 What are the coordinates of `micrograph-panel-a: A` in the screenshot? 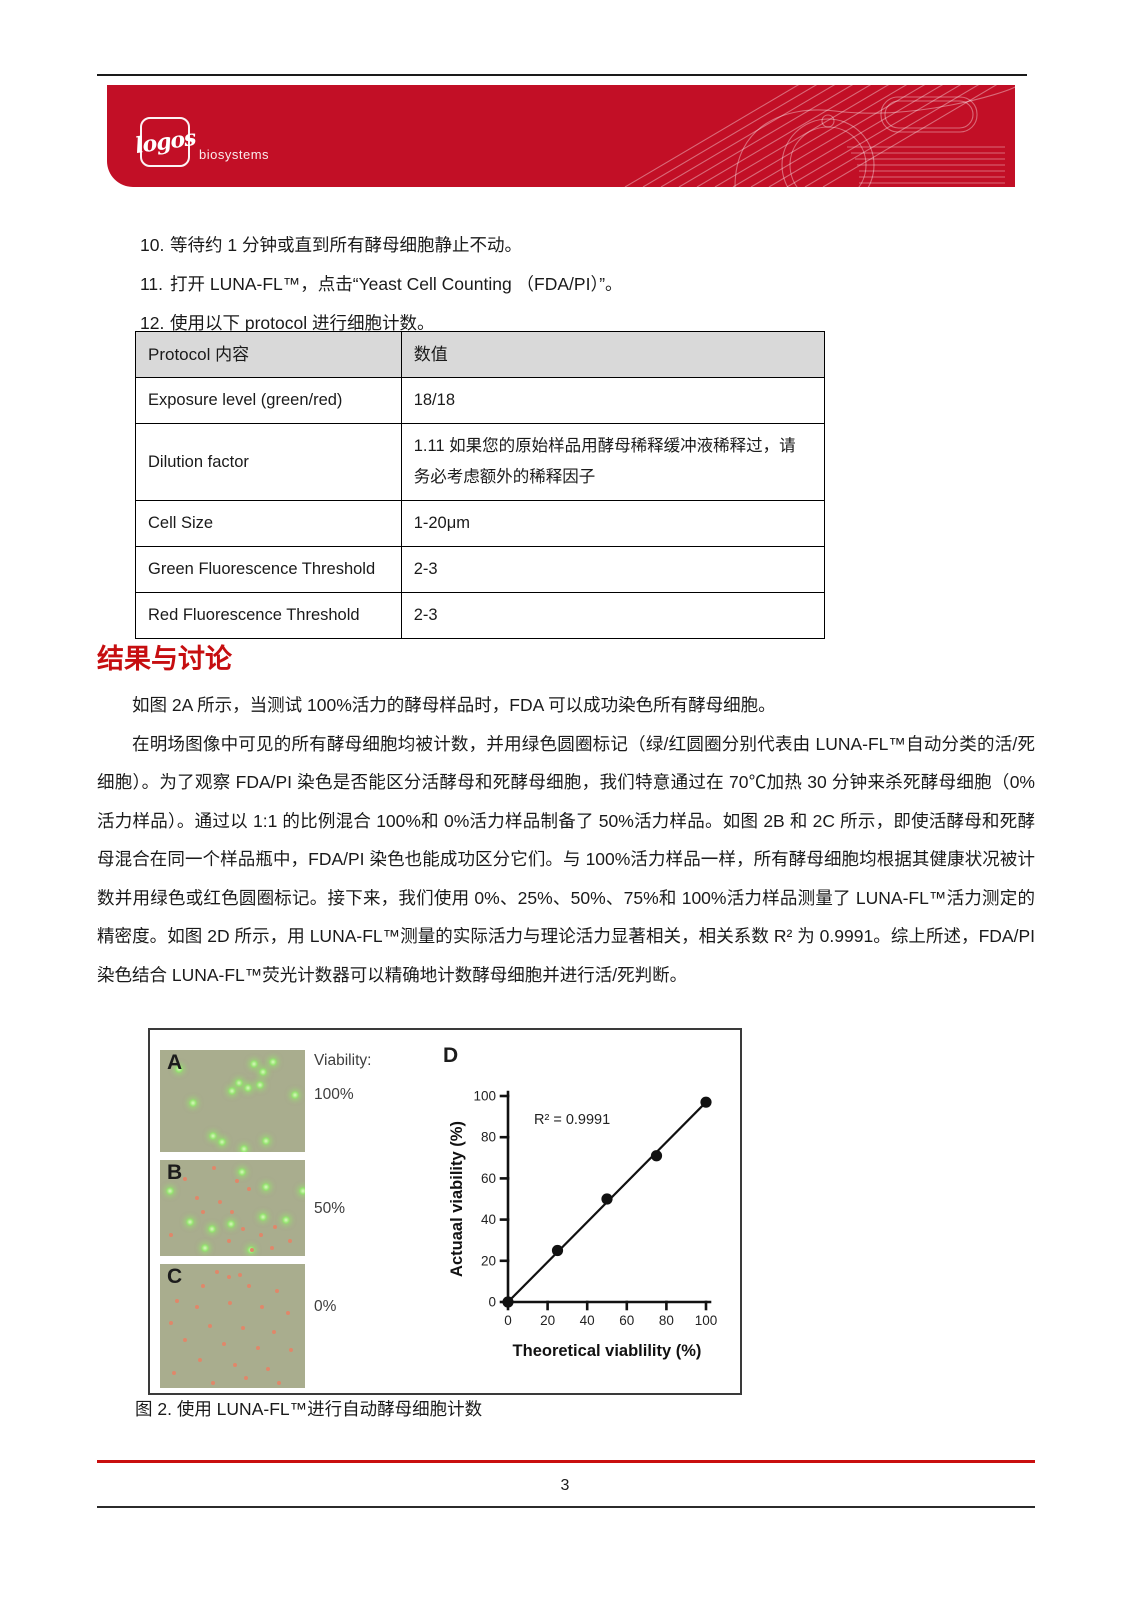 It's located at (232, 1101).